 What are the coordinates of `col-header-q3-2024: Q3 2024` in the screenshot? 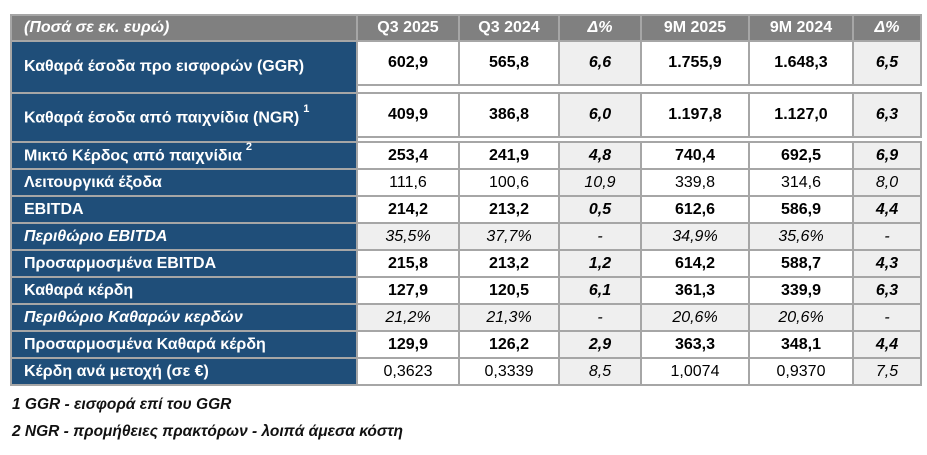 It's located at (509, 28).